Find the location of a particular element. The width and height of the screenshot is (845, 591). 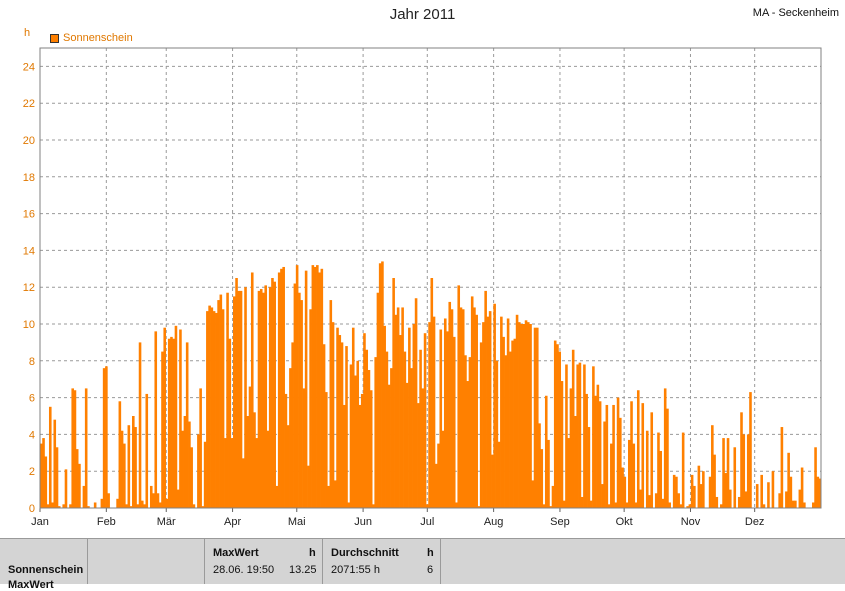

x-tick-label: Sep is located at coordinates (560, 522).